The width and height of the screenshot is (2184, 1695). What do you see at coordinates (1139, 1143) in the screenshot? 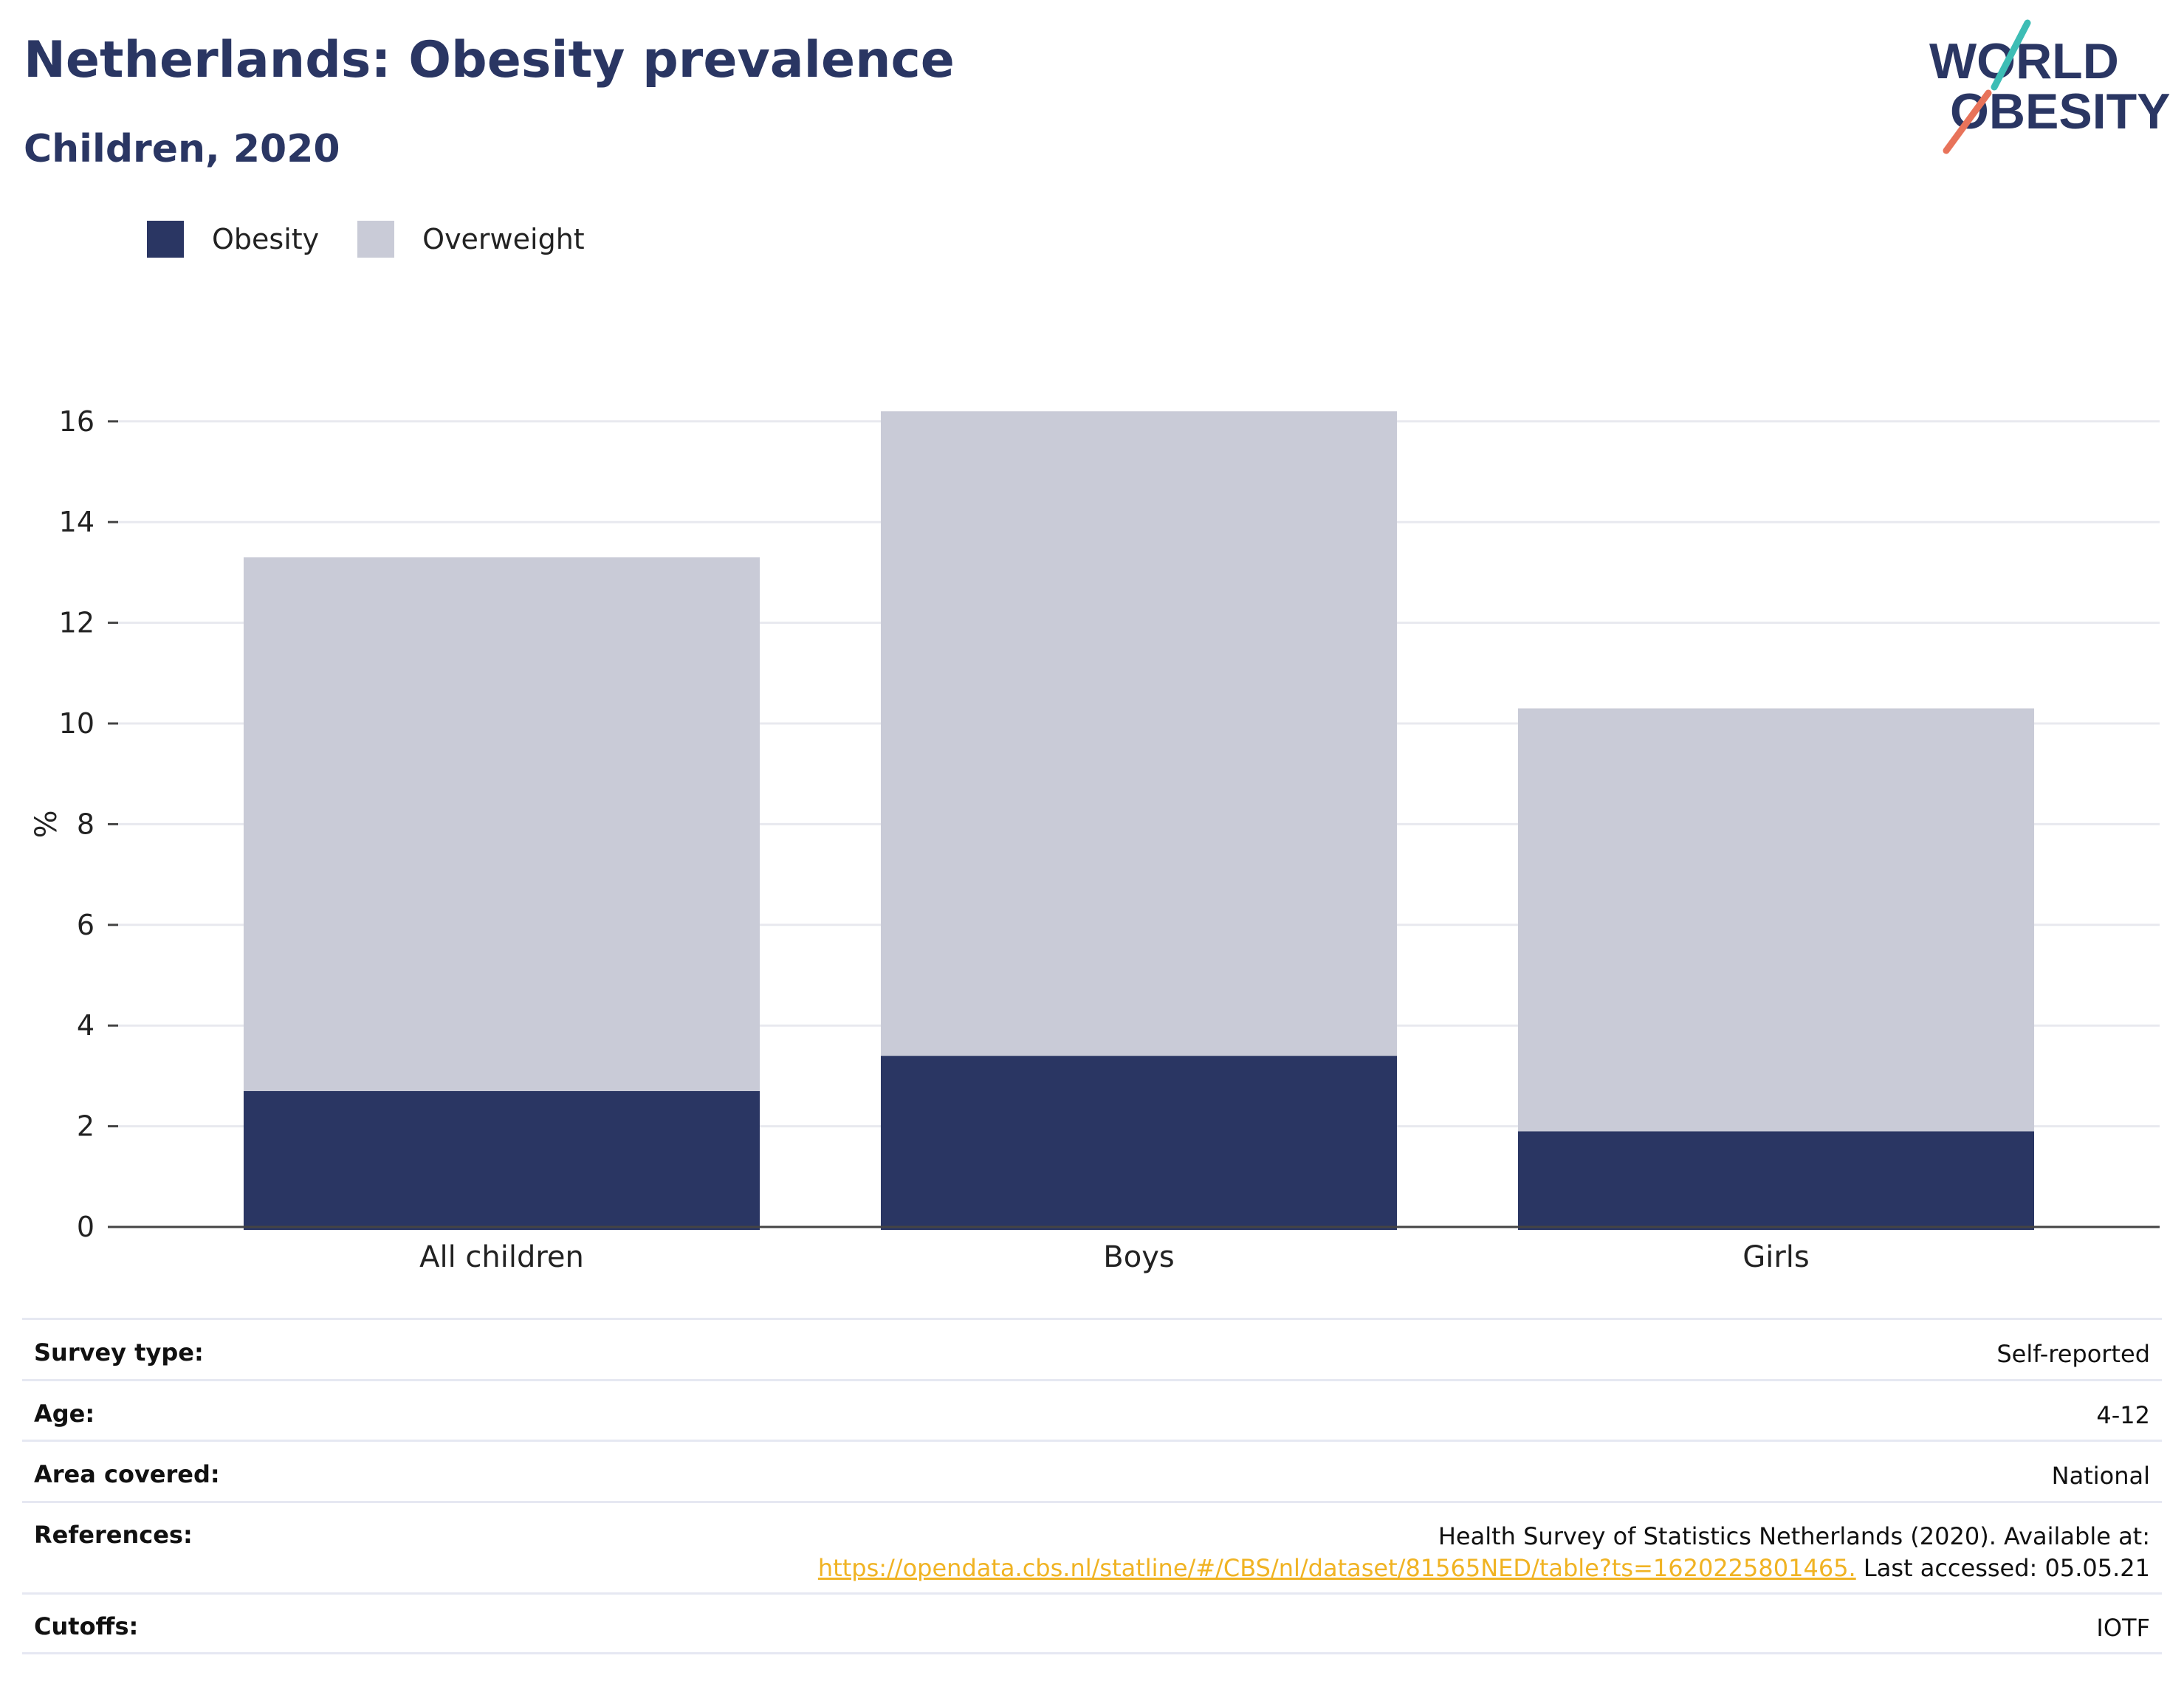
I see `bar-obesity-boys` at bounding box center [1139, 1143].